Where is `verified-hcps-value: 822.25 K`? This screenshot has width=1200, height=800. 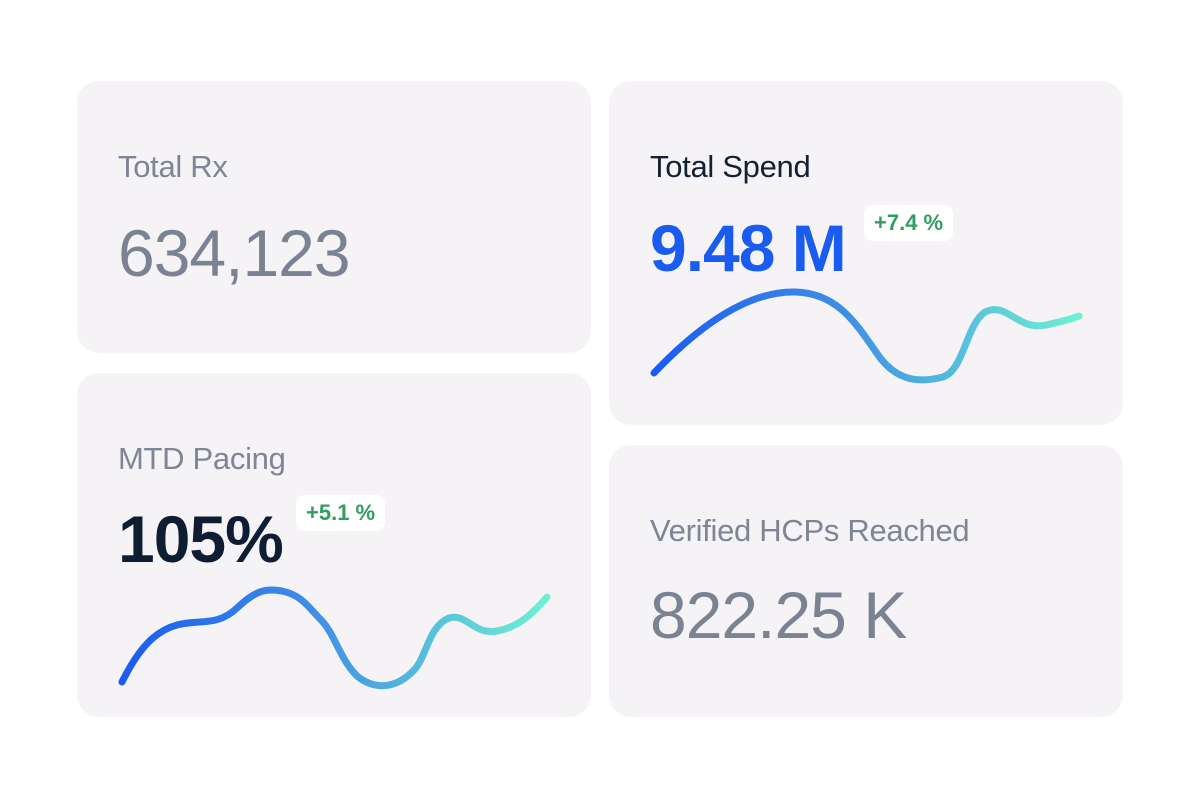 verified-hcps-value: 822.25 K is located at coordinates (778, 615).